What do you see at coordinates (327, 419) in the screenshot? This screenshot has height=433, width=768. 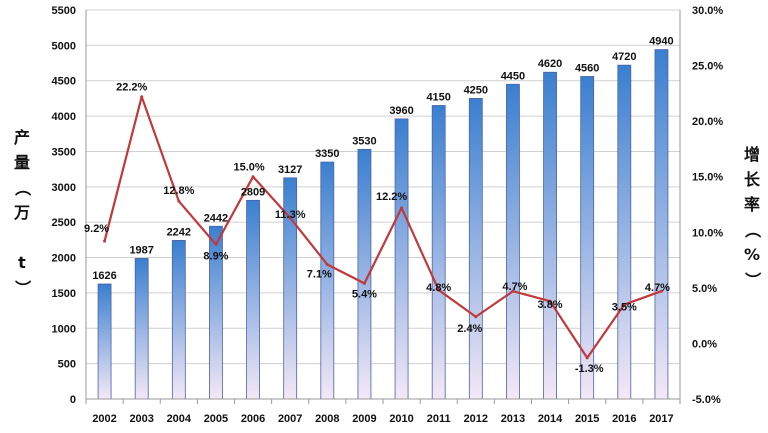 I see `x-tick-label: 2008` at bounding box center [327, 419].